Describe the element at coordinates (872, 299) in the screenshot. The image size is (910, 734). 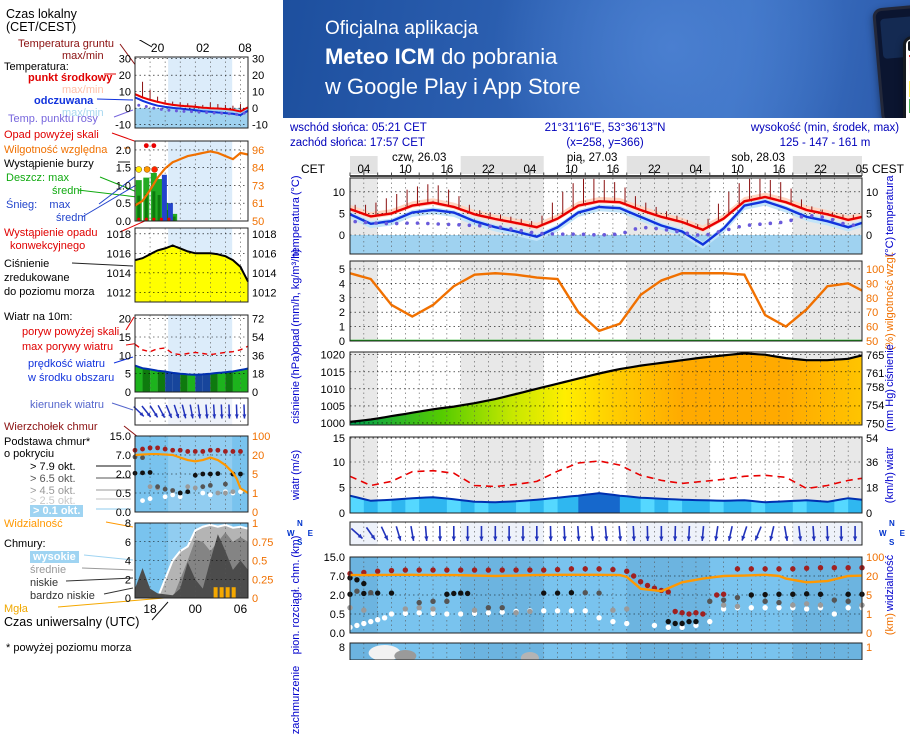
I see `svg-text: 80` at that location.